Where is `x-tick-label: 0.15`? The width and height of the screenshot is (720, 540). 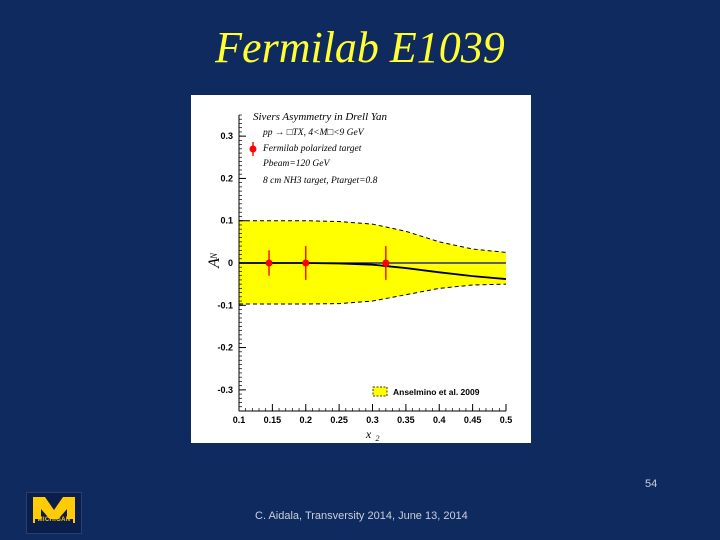 x-tick-label: 0.15 is located at coordinates (273, 420).